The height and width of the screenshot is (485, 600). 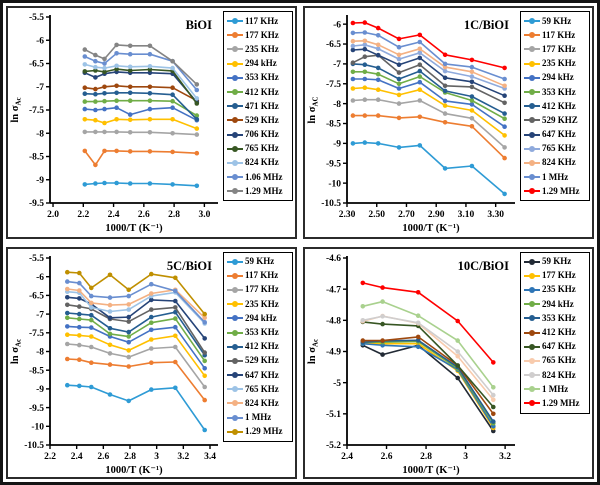 I want to click on svg-text: 3, so click(x=465, y=457).